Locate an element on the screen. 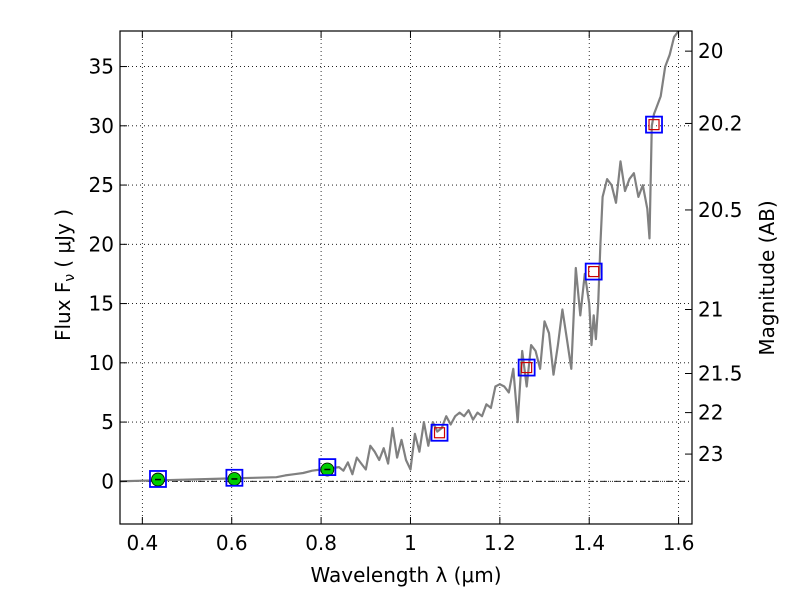 The width and height of the screenshot is (800, 600). x-tick-label: 1.6 is located at coordinates (679, 543).